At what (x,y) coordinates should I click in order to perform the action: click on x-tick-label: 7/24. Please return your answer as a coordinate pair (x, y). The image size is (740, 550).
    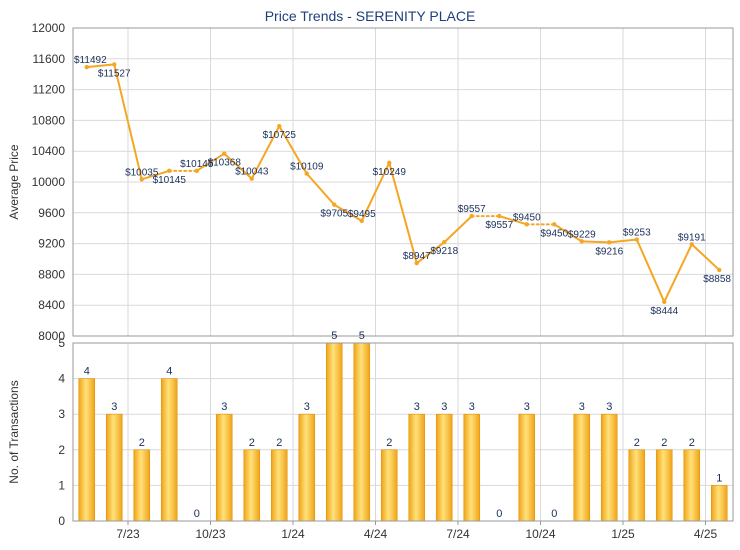
    Looking at the image, I should click on (458, 534).